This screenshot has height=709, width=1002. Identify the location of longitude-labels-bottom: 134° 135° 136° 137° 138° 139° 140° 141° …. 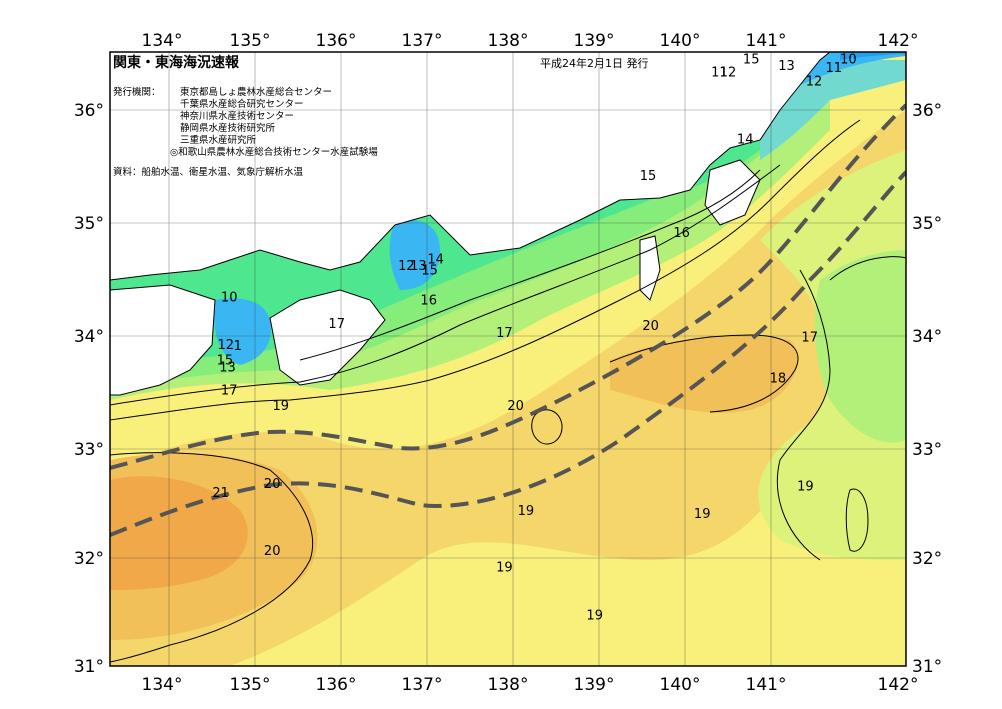
(530, 685).